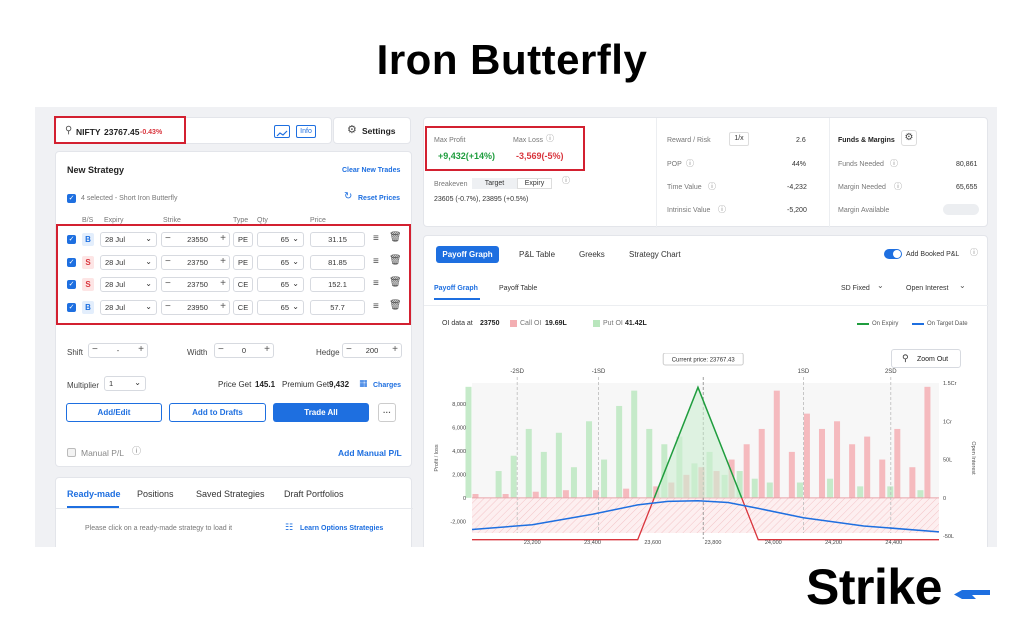  I want to click on leg-price-input: 57.7, so click(337, 307).